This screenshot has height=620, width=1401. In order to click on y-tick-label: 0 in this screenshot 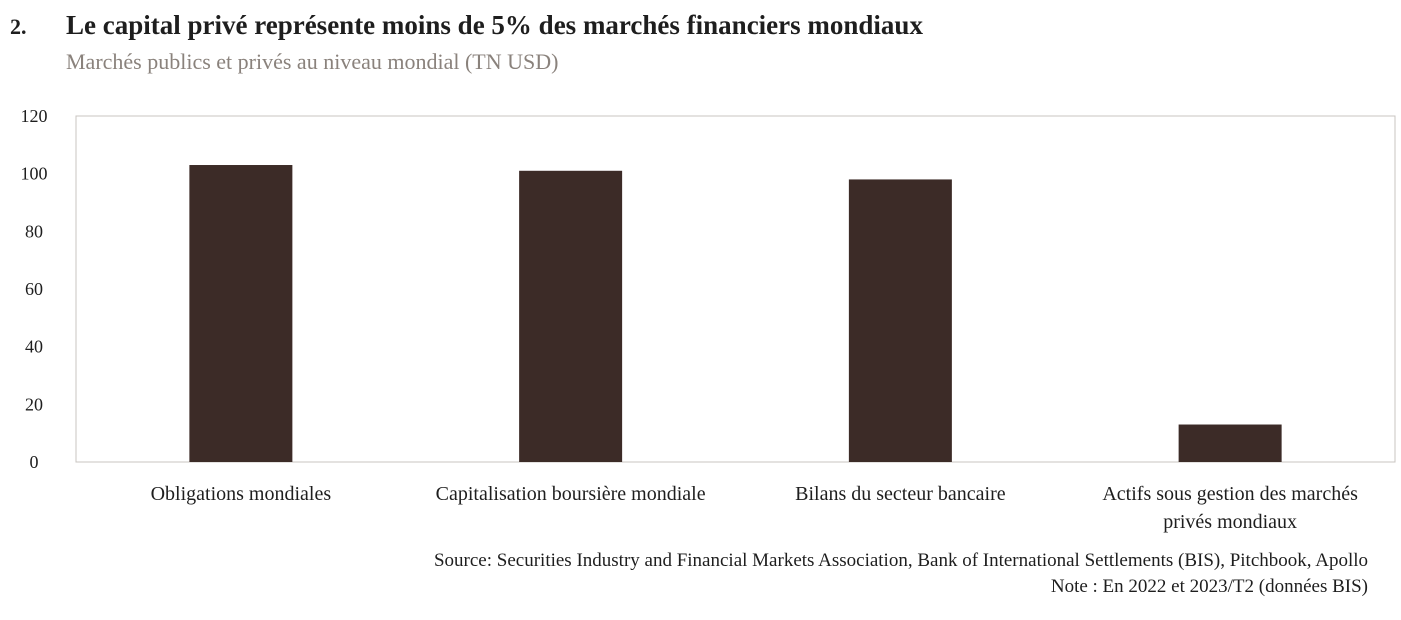, I will do `click(34, 462)`.